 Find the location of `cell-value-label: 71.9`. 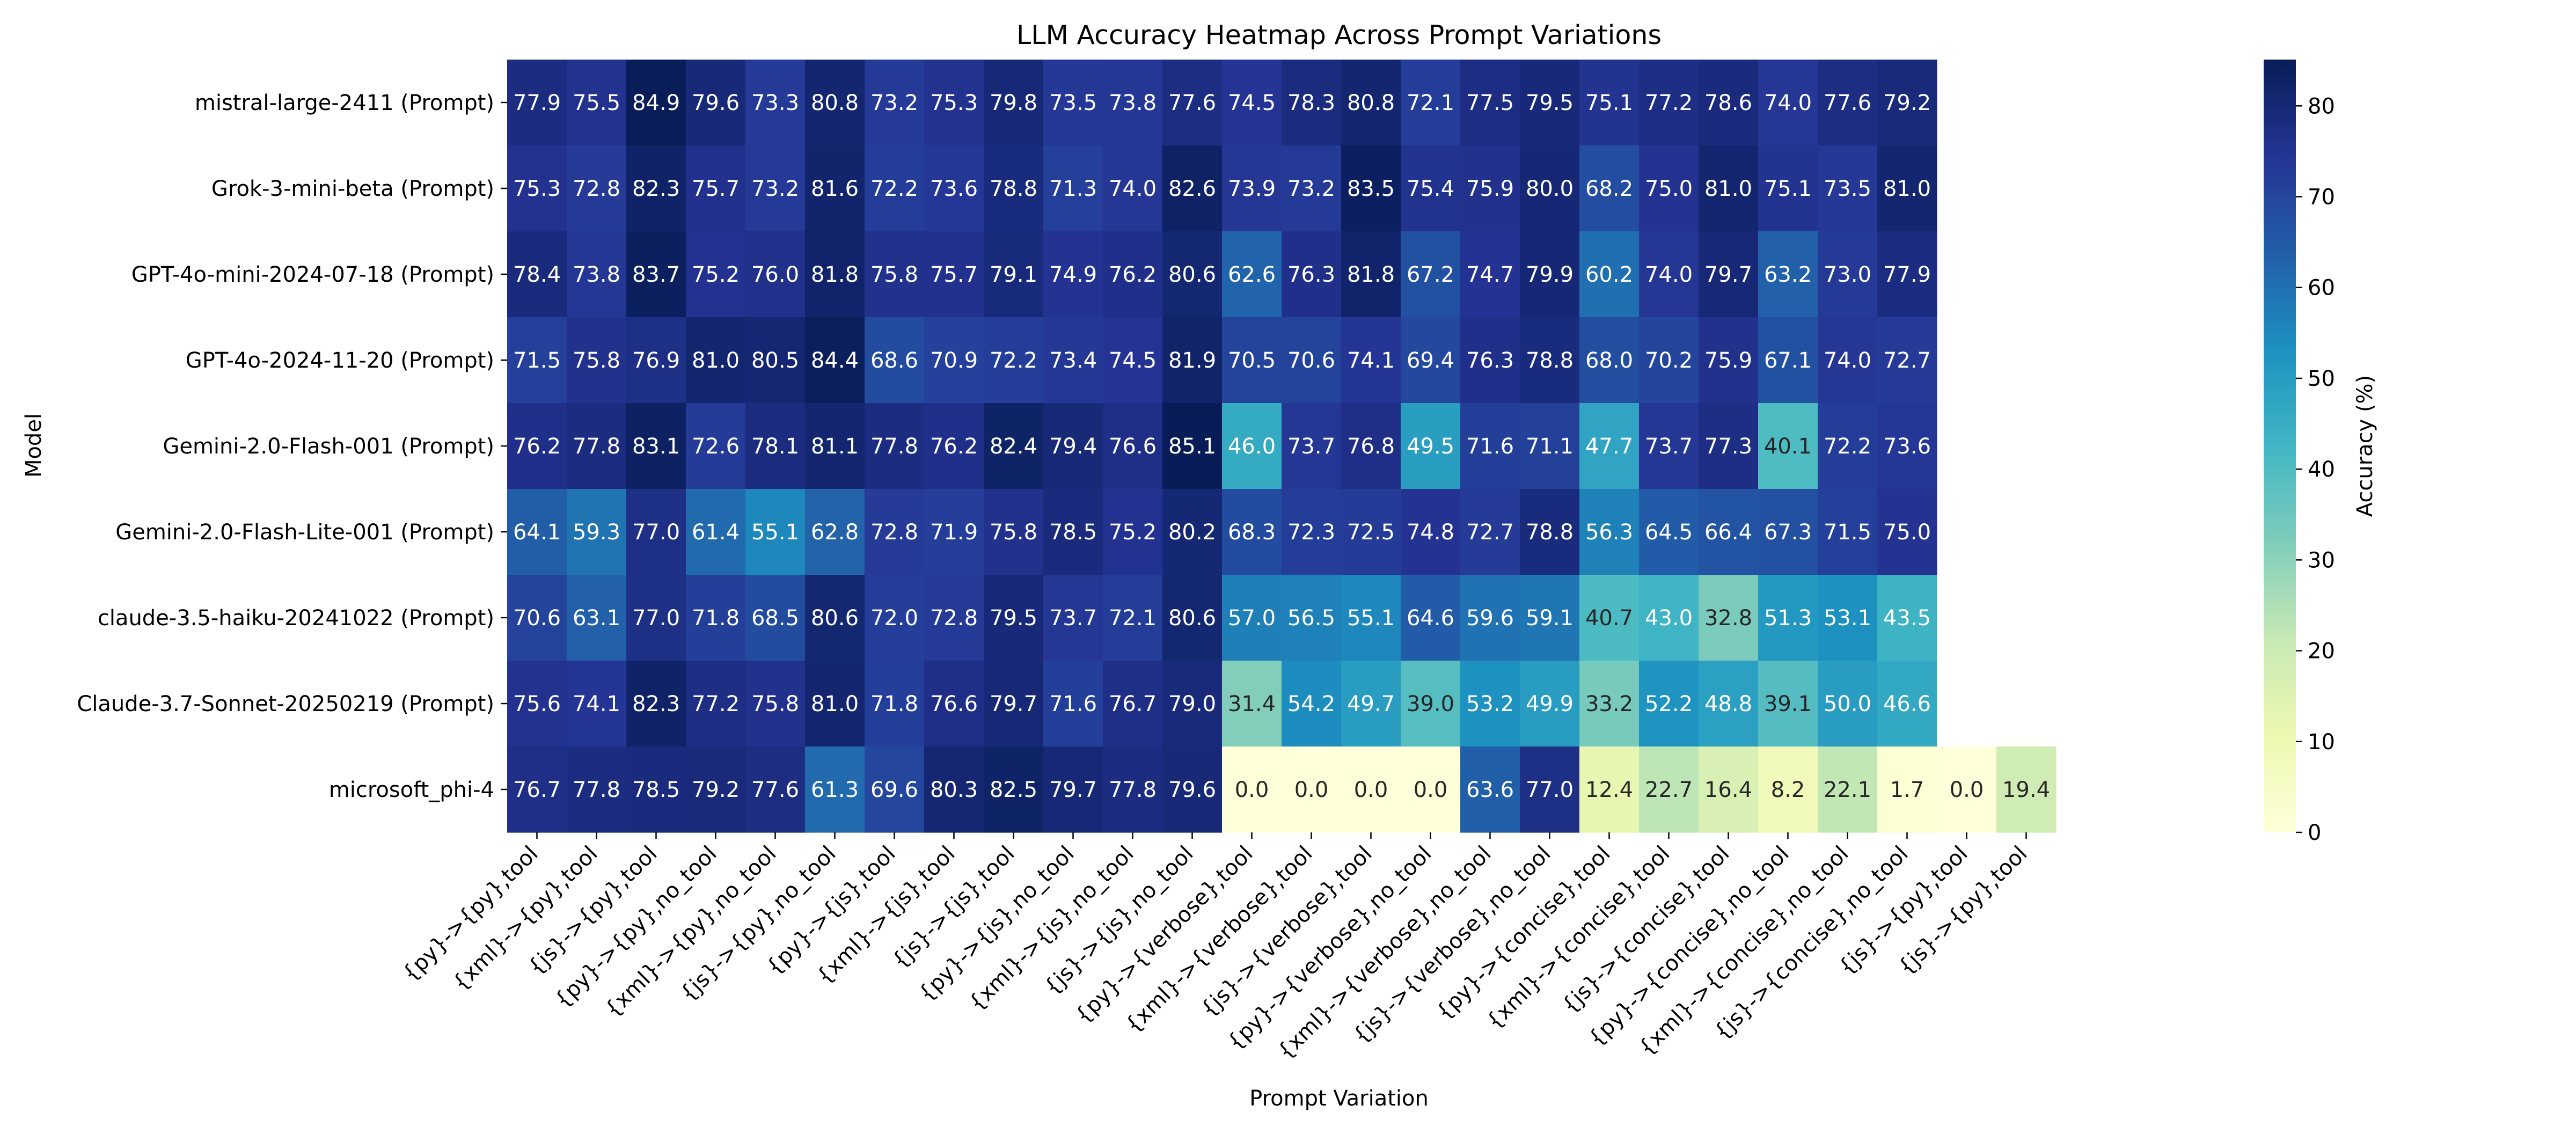

cell-value-label: 71.9 is located at coordinates (954, 532).